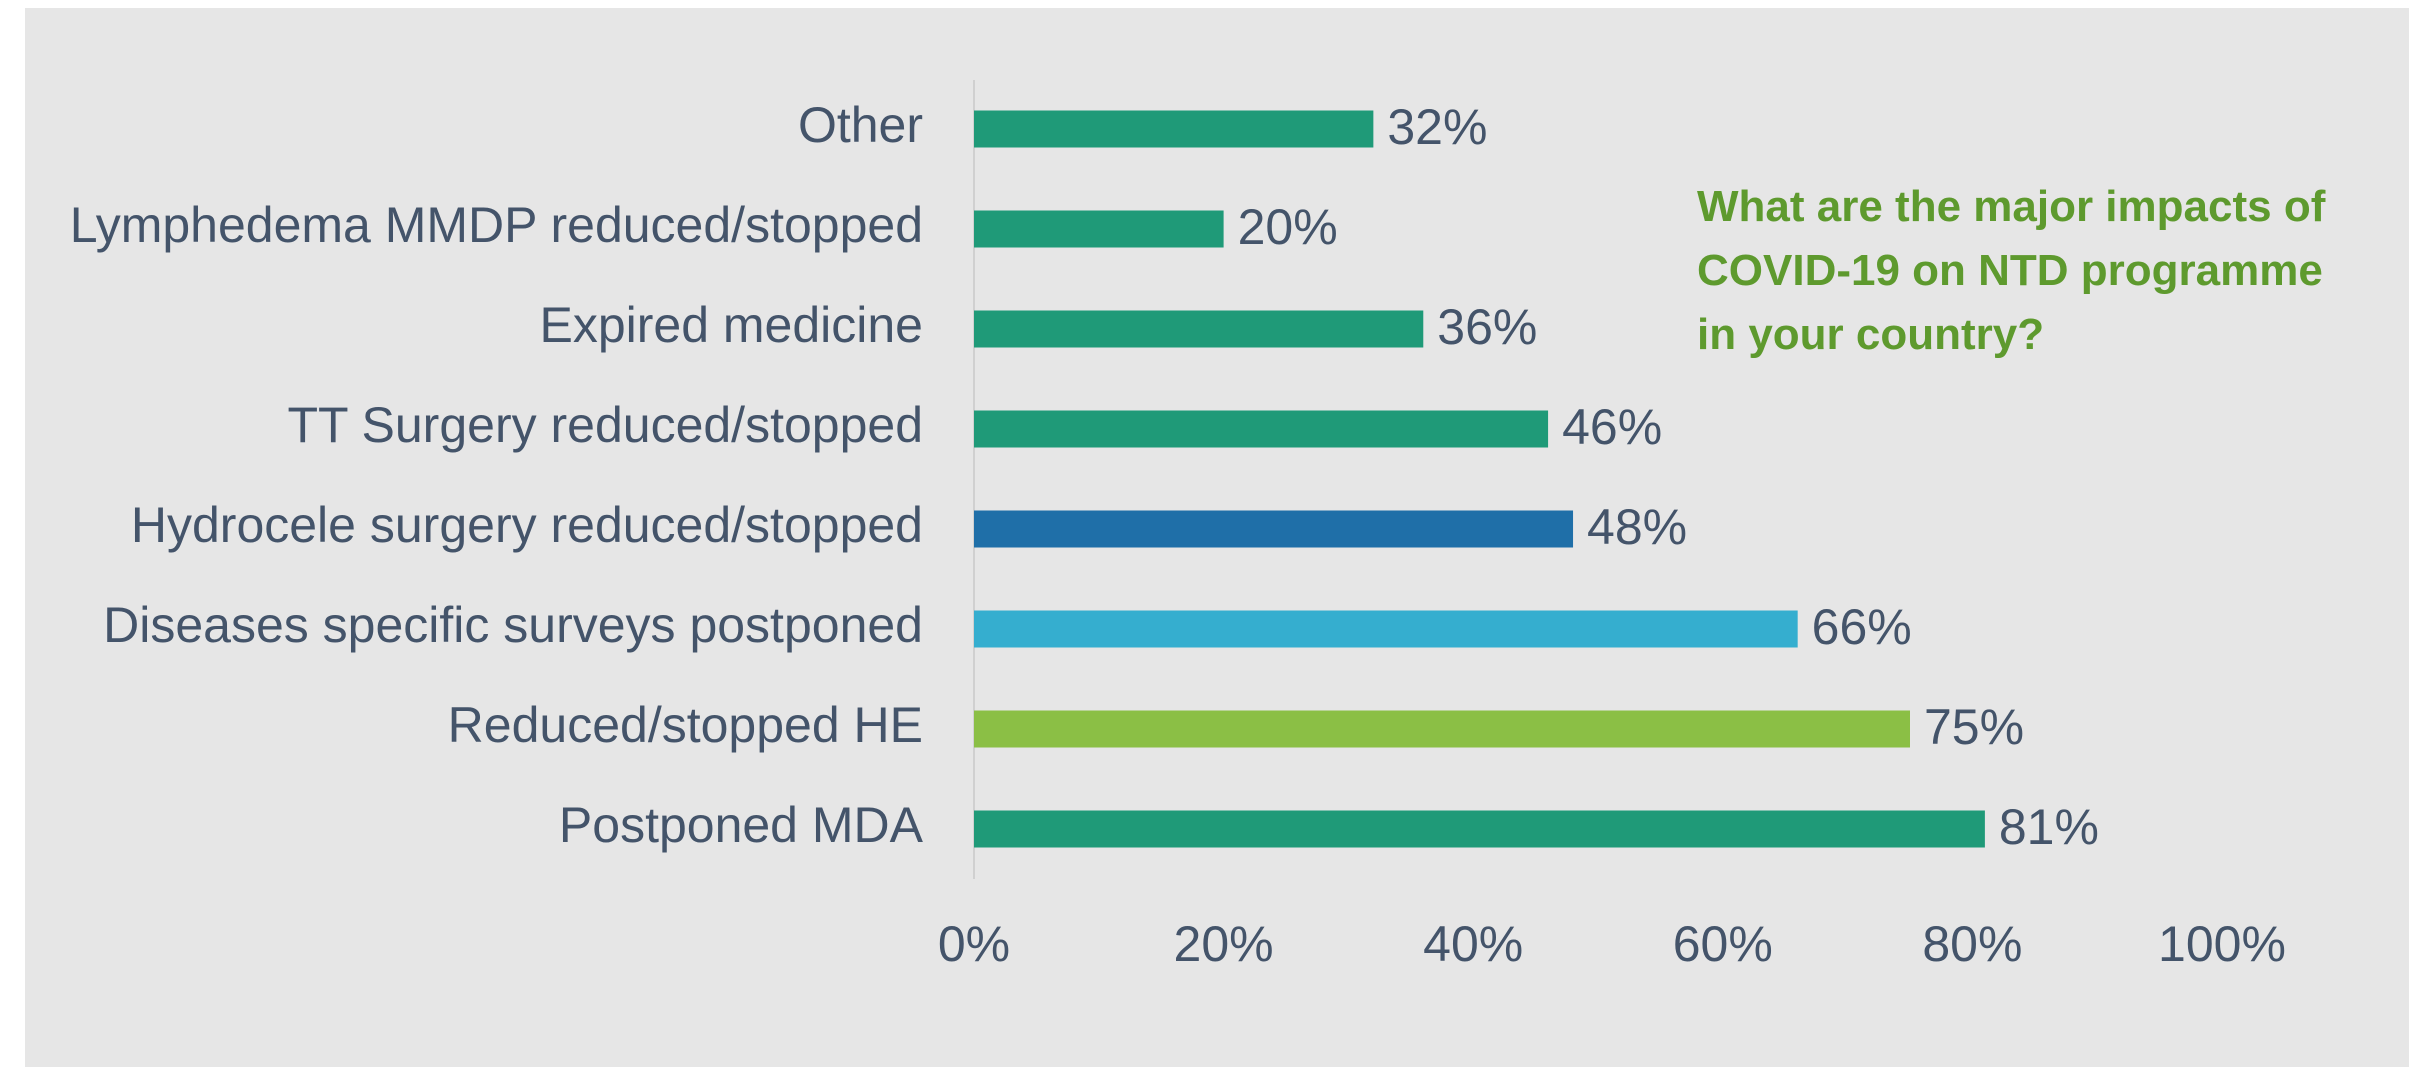 This screenshot has width=2409, height=1067. What do you see at coordinates (1437, 127) in the screenshot?
I see `data-label: 32%` at bounding box center [1437, 127].